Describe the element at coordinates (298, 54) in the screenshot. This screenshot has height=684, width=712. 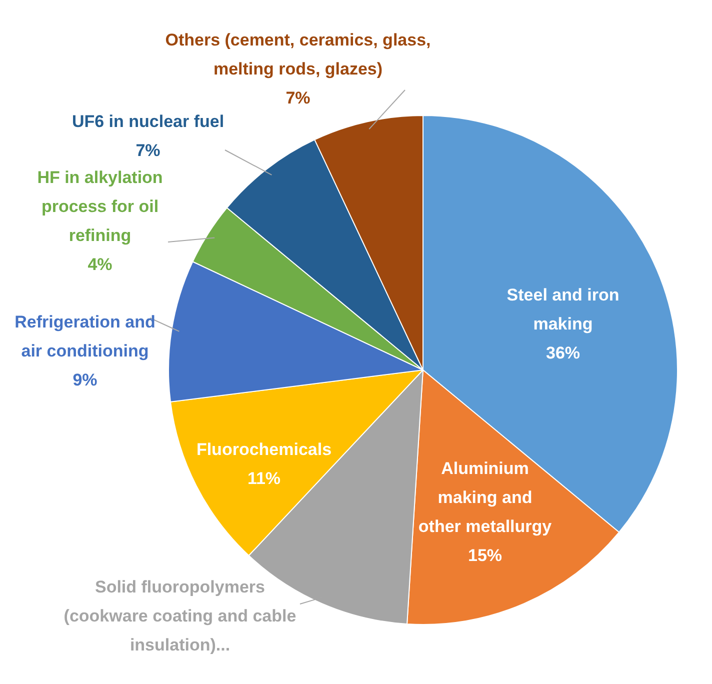
I see `slice-label: Others (cement, ceramics, glass, melting rods, glazes)` at that location.